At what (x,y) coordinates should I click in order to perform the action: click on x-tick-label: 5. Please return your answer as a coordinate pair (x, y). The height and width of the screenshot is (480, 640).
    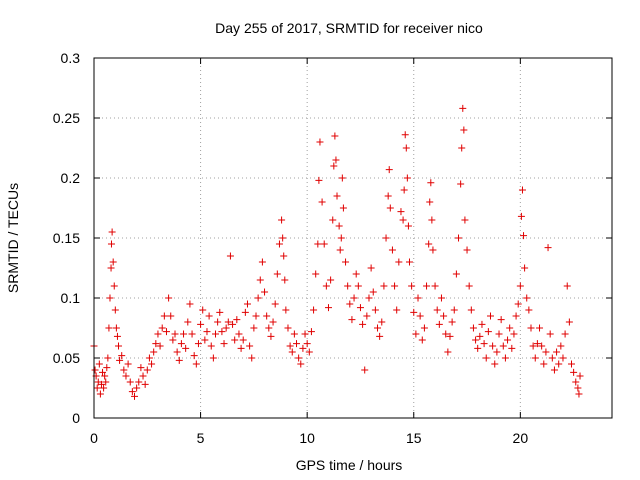
    Looking at the image, I should click on (201, 438).